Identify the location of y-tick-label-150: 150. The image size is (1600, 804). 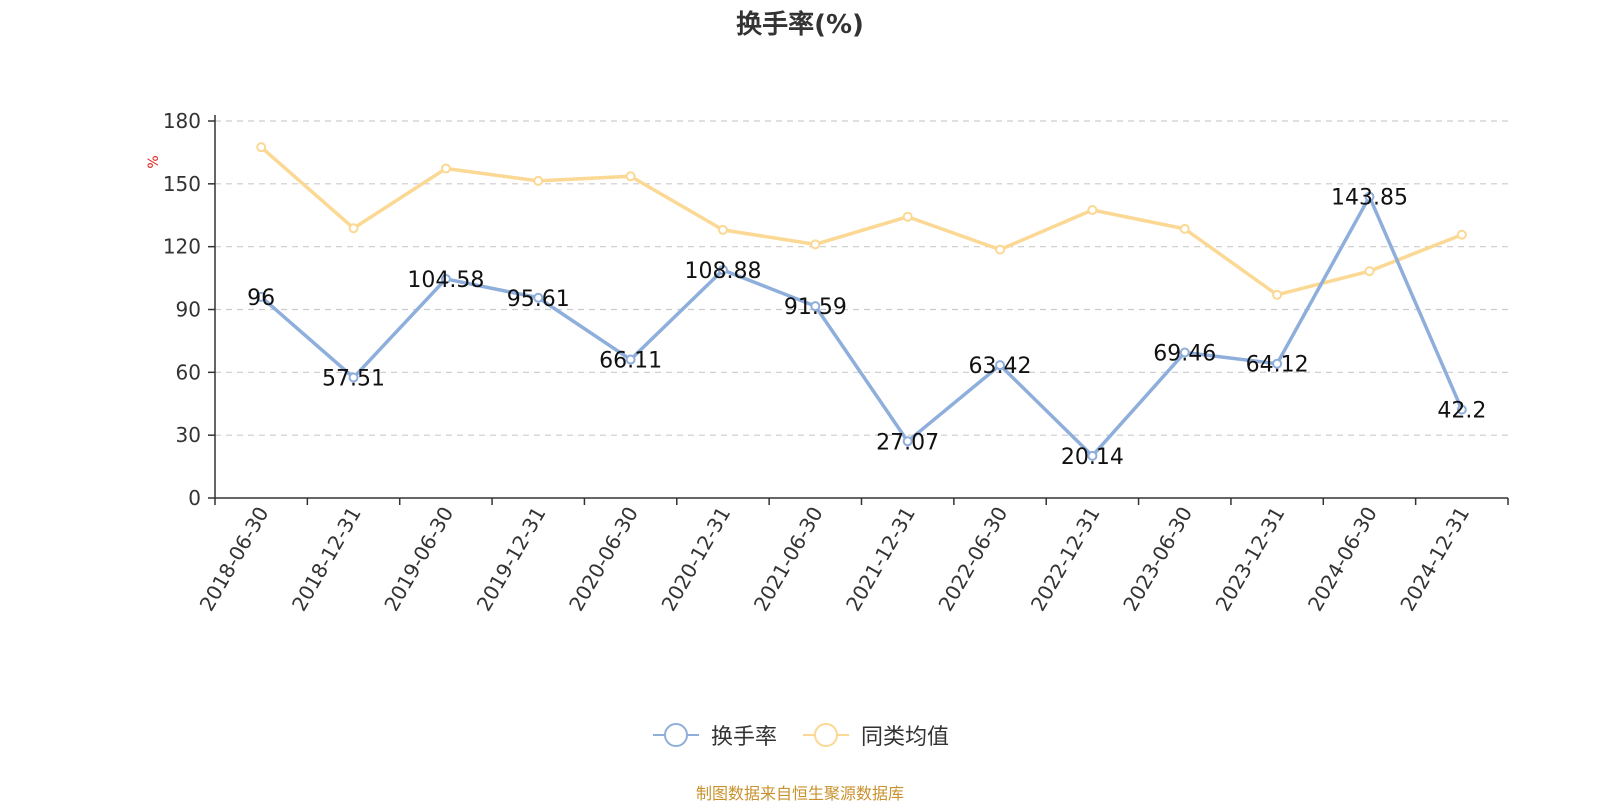
(182, 184).